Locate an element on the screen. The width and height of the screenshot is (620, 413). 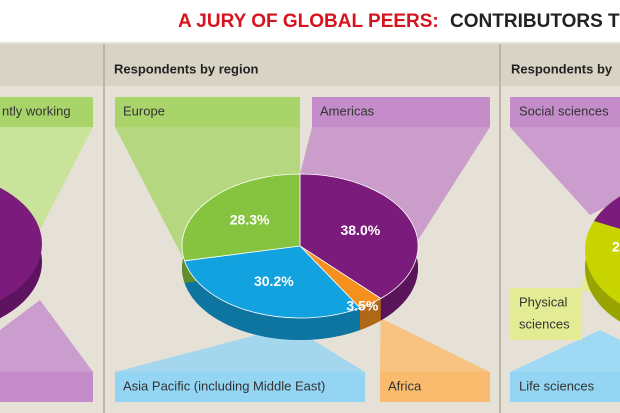
category-label: Asia Pacific (including Middle East) is located at coordinates (224, 385).